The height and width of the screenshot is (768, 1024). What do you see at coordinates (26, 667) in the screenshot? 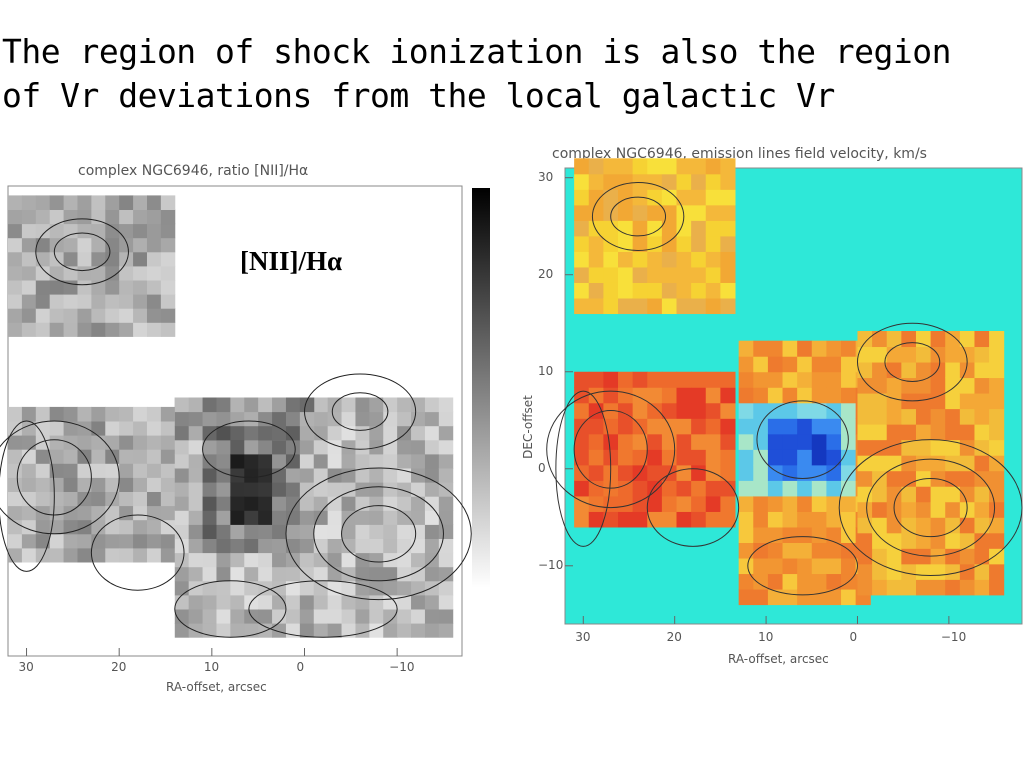
I see `ratio-x-tick-label: 30` at bounding box center [26, 667].